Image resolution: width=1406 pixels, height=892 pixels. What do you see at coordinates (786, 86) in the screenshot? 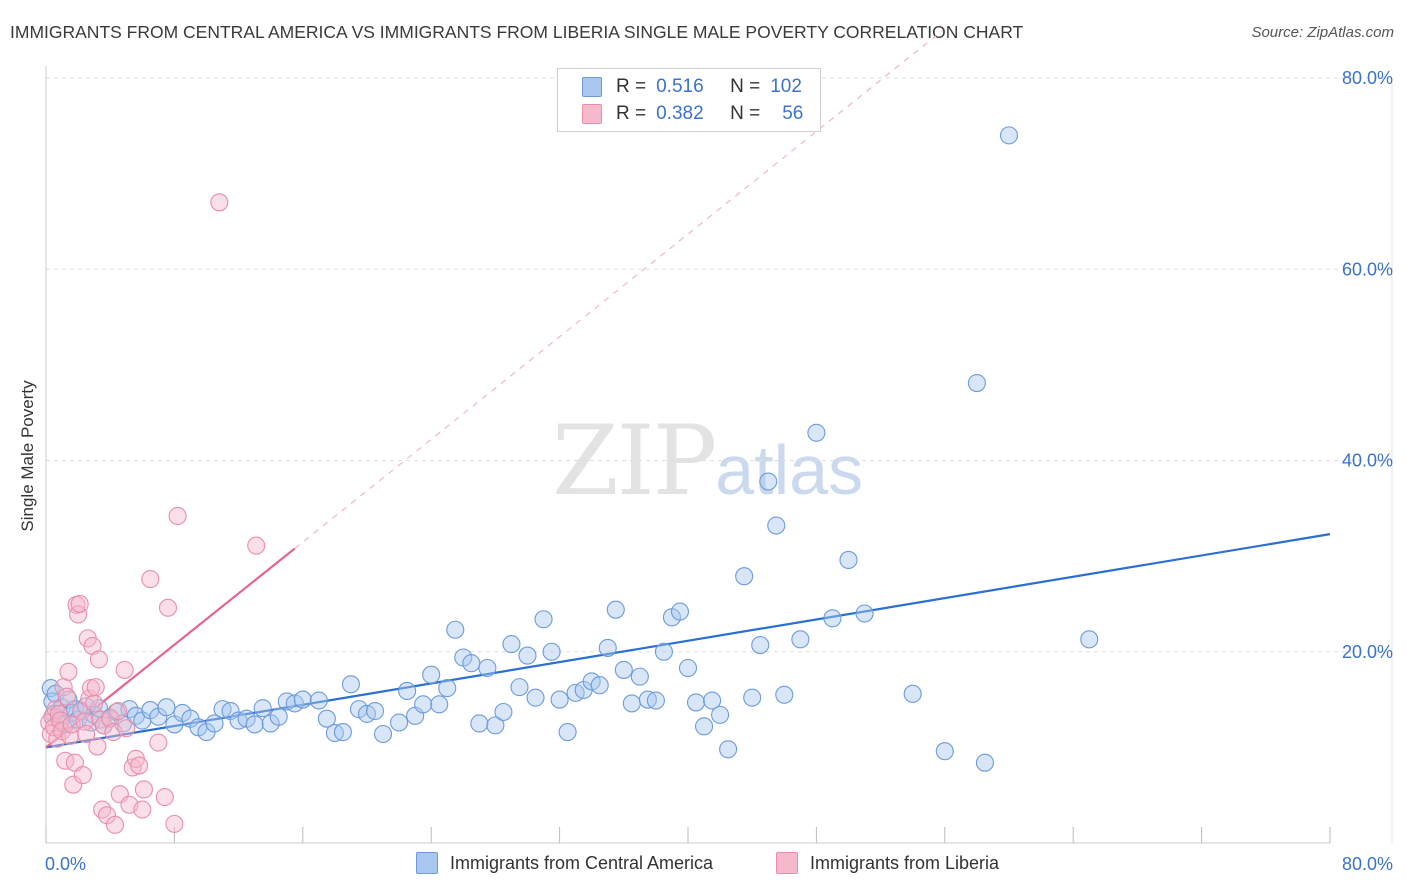
I see `legend-n-value: 102` at bounding box center [786, 86].